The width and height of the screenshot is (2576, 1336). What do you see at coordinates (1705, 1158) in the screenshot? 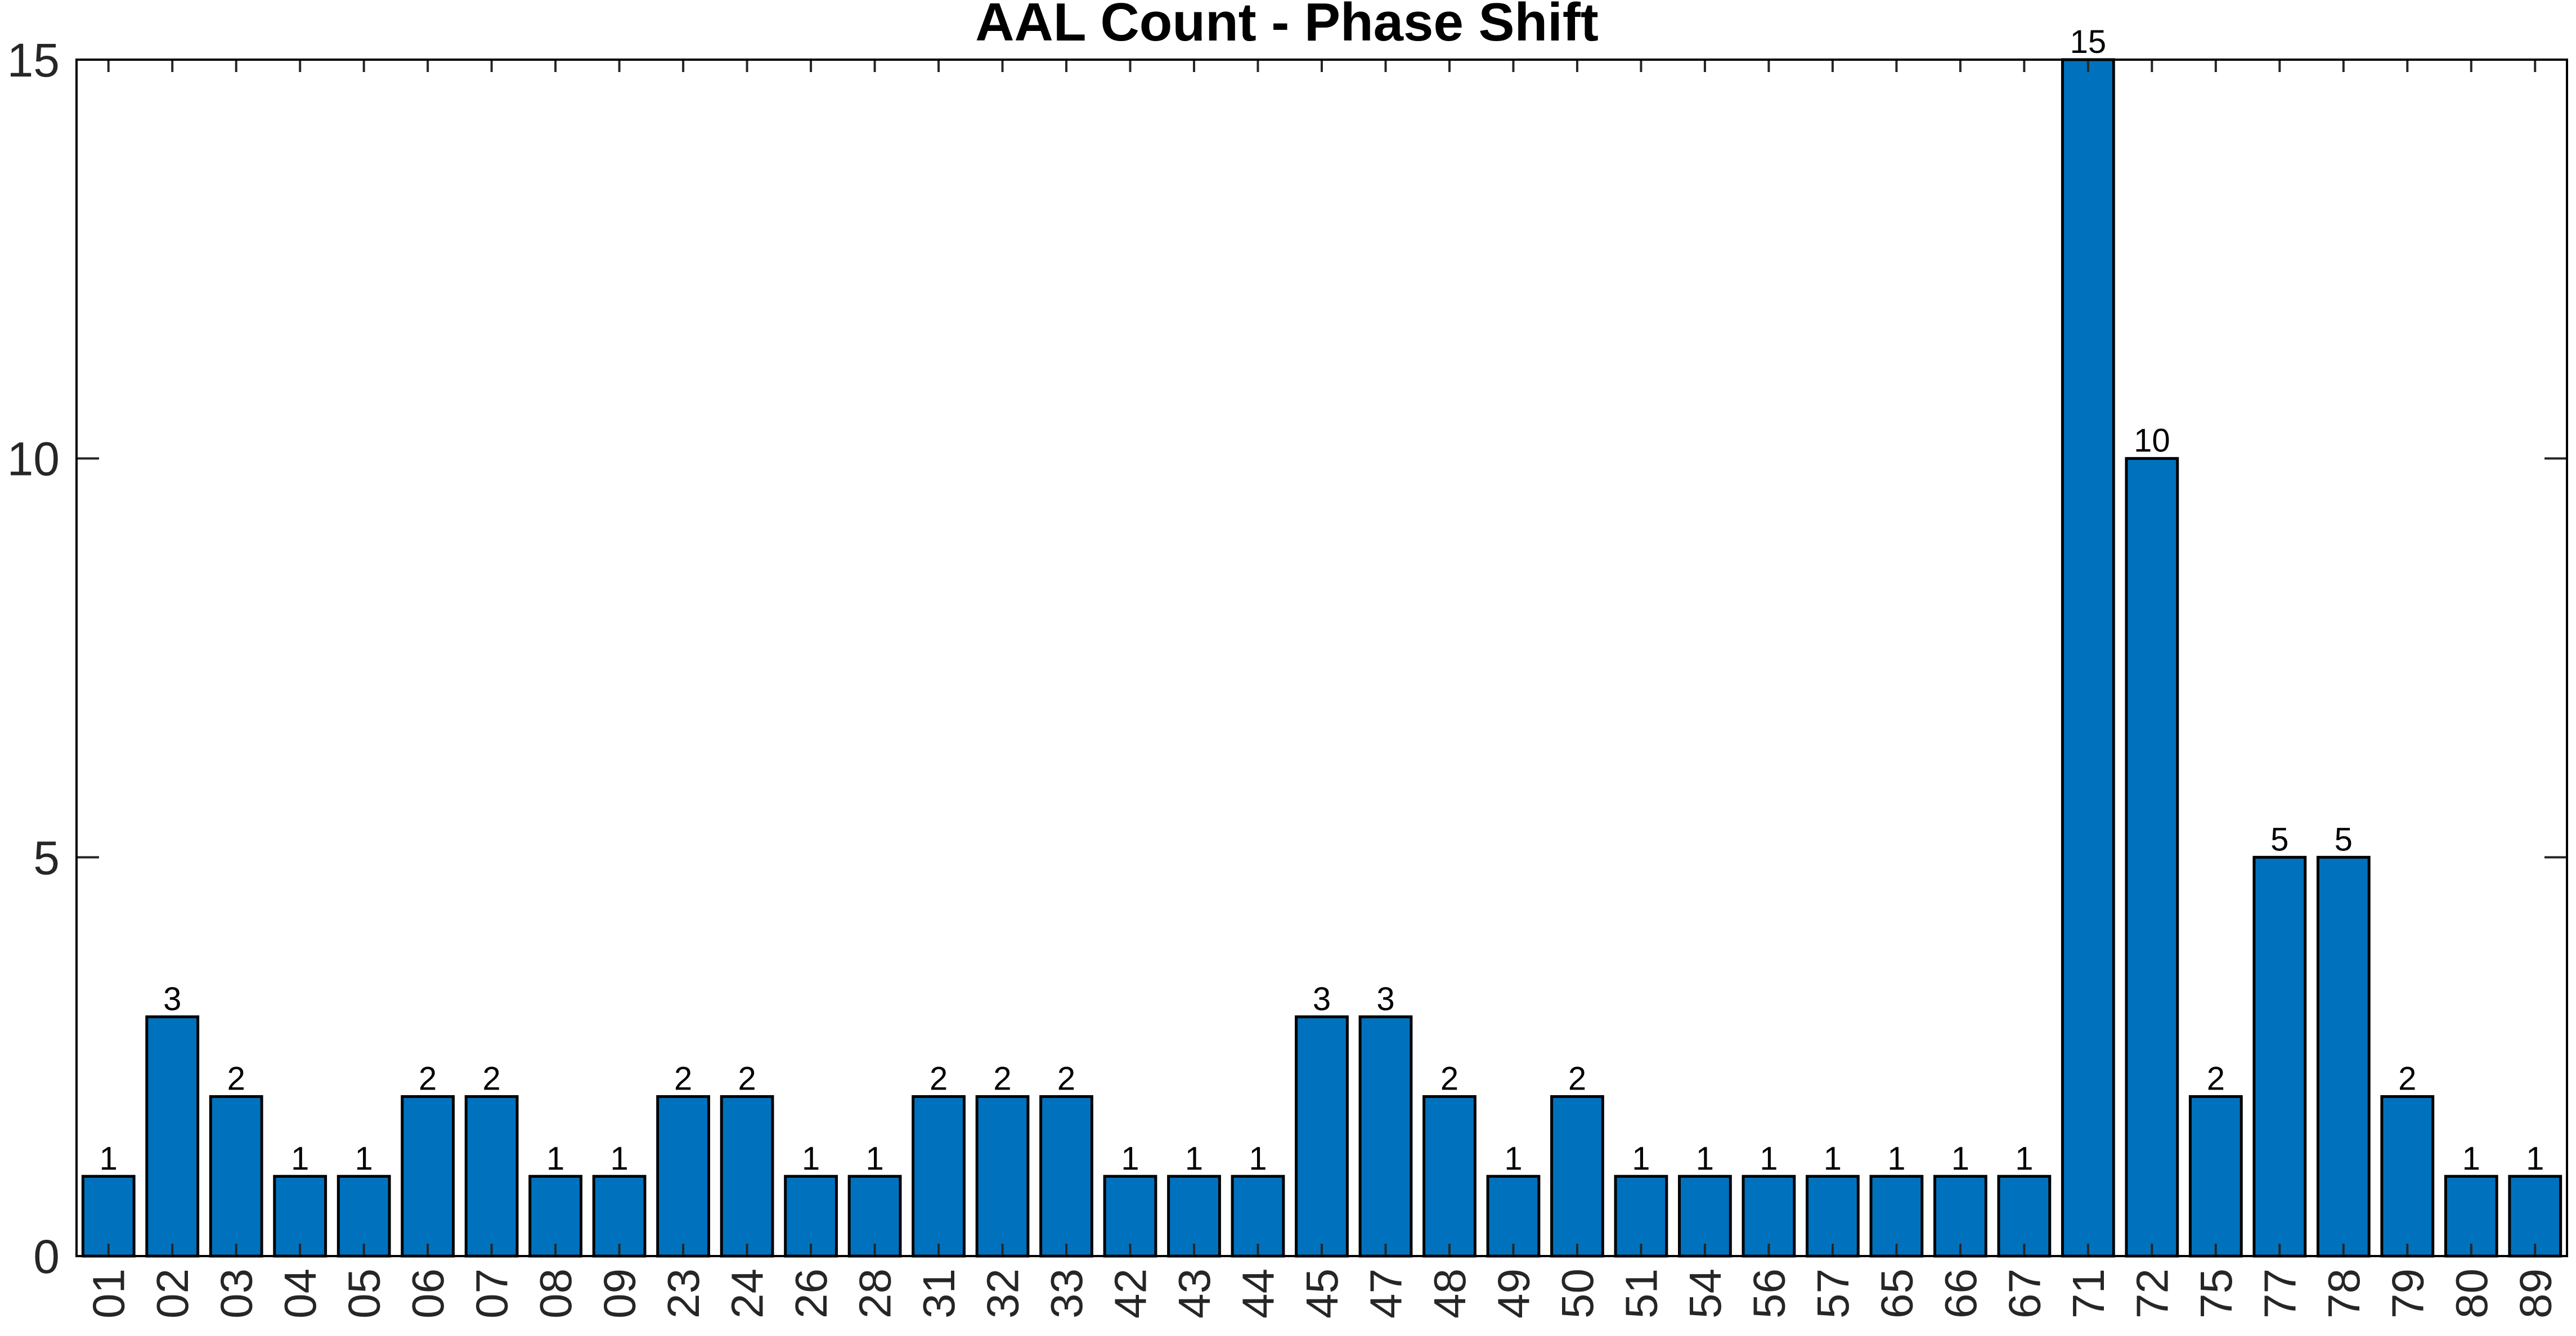
I see `data-label-54: 1` at bounding box center [1705, 1158].